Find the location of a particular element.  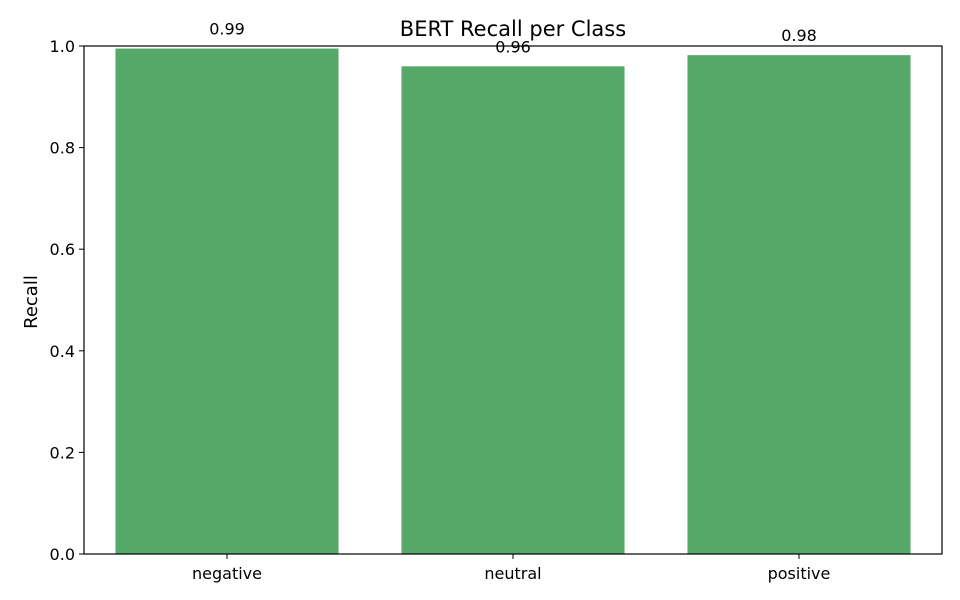

x-tick-label-neutral: neutral is located at coordinates (512, 573).